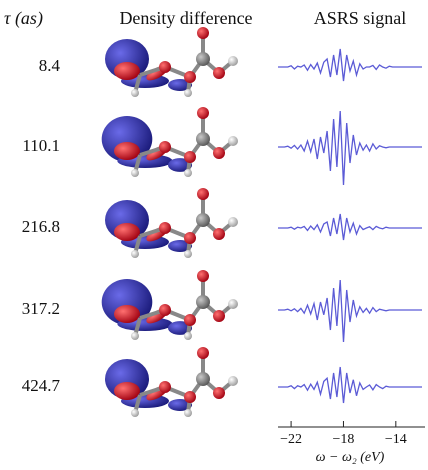 The image size is (428, 470). What do you see at coordinates (41, 226) in the screenshot?
I see `tau-label: 216.8` at bounding box center [41, 226].